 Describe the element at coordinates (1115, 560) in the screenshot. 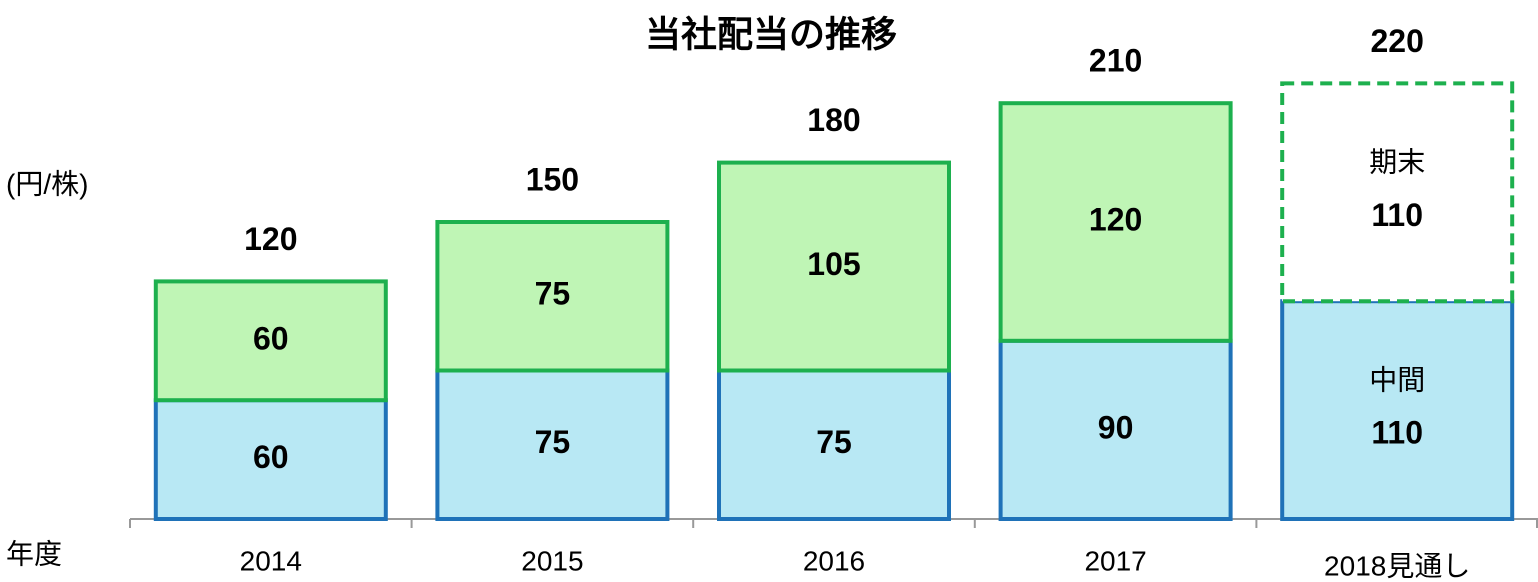

I see `x-tick-label: 2017` at that location.